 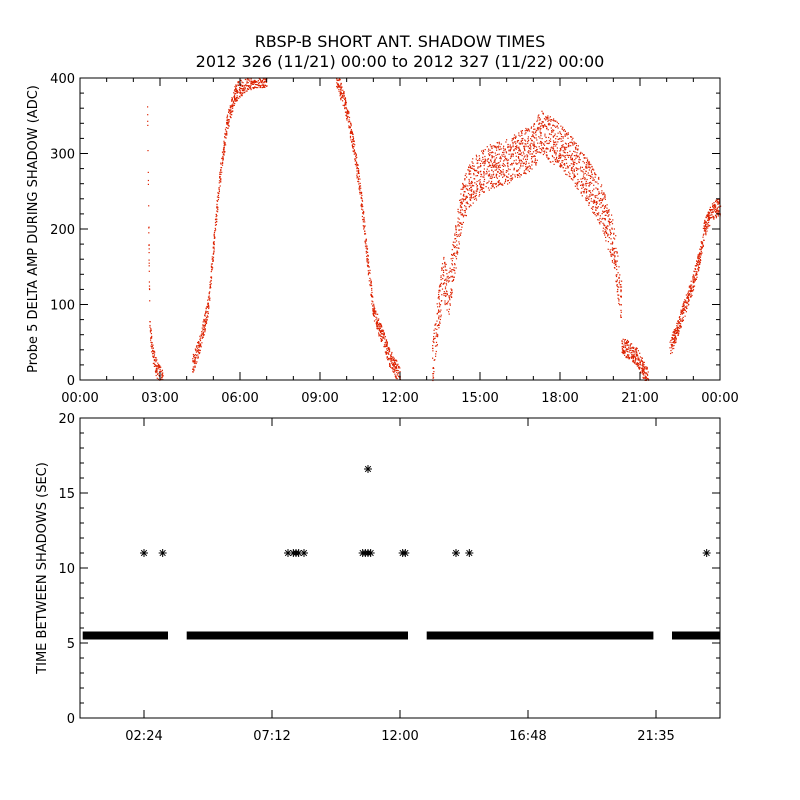 What do you see at coordinates (66, 419) in the screenshot?
I see `y-tick-label: 20` at bounding box center [66, 419].